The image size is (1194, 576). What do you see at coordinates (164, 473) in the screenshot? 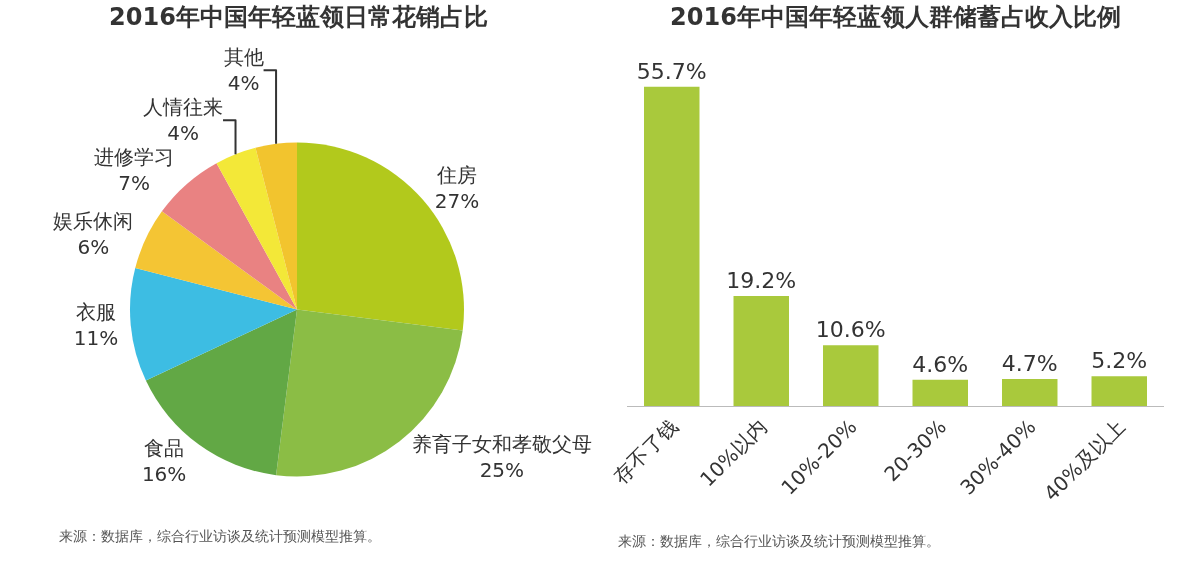
I see `data-label: 16%` at bounding box center [164, 473].